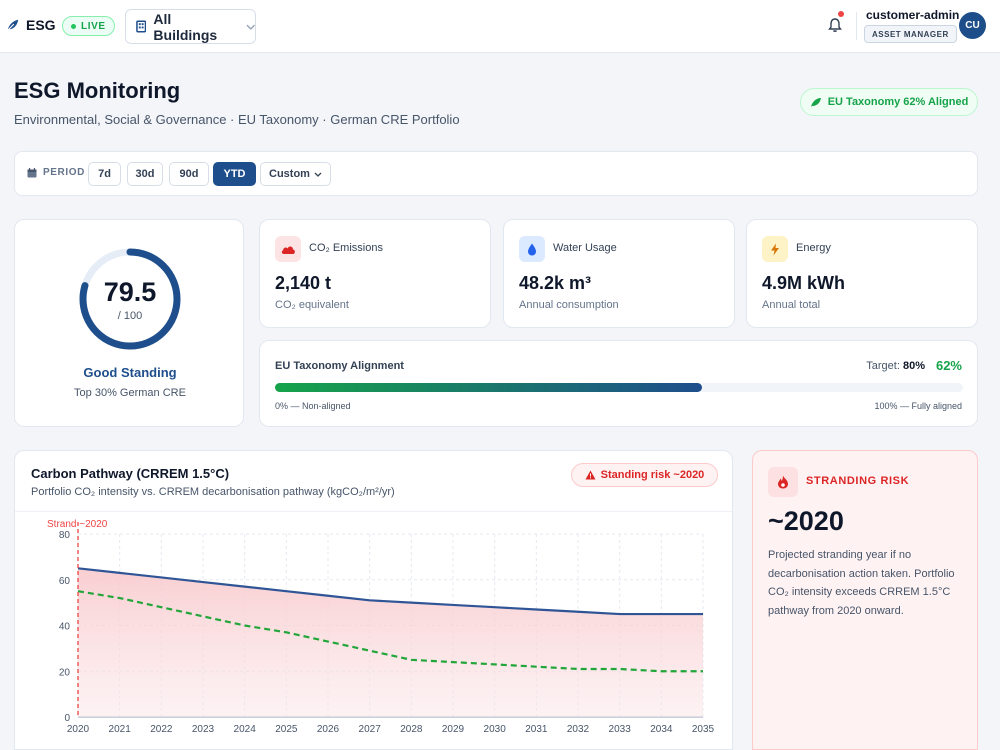 Image resolution: width=1000 pixels, height=750 pixels. I want to click on metric-value: 48.2k m³, so click(555, 283).